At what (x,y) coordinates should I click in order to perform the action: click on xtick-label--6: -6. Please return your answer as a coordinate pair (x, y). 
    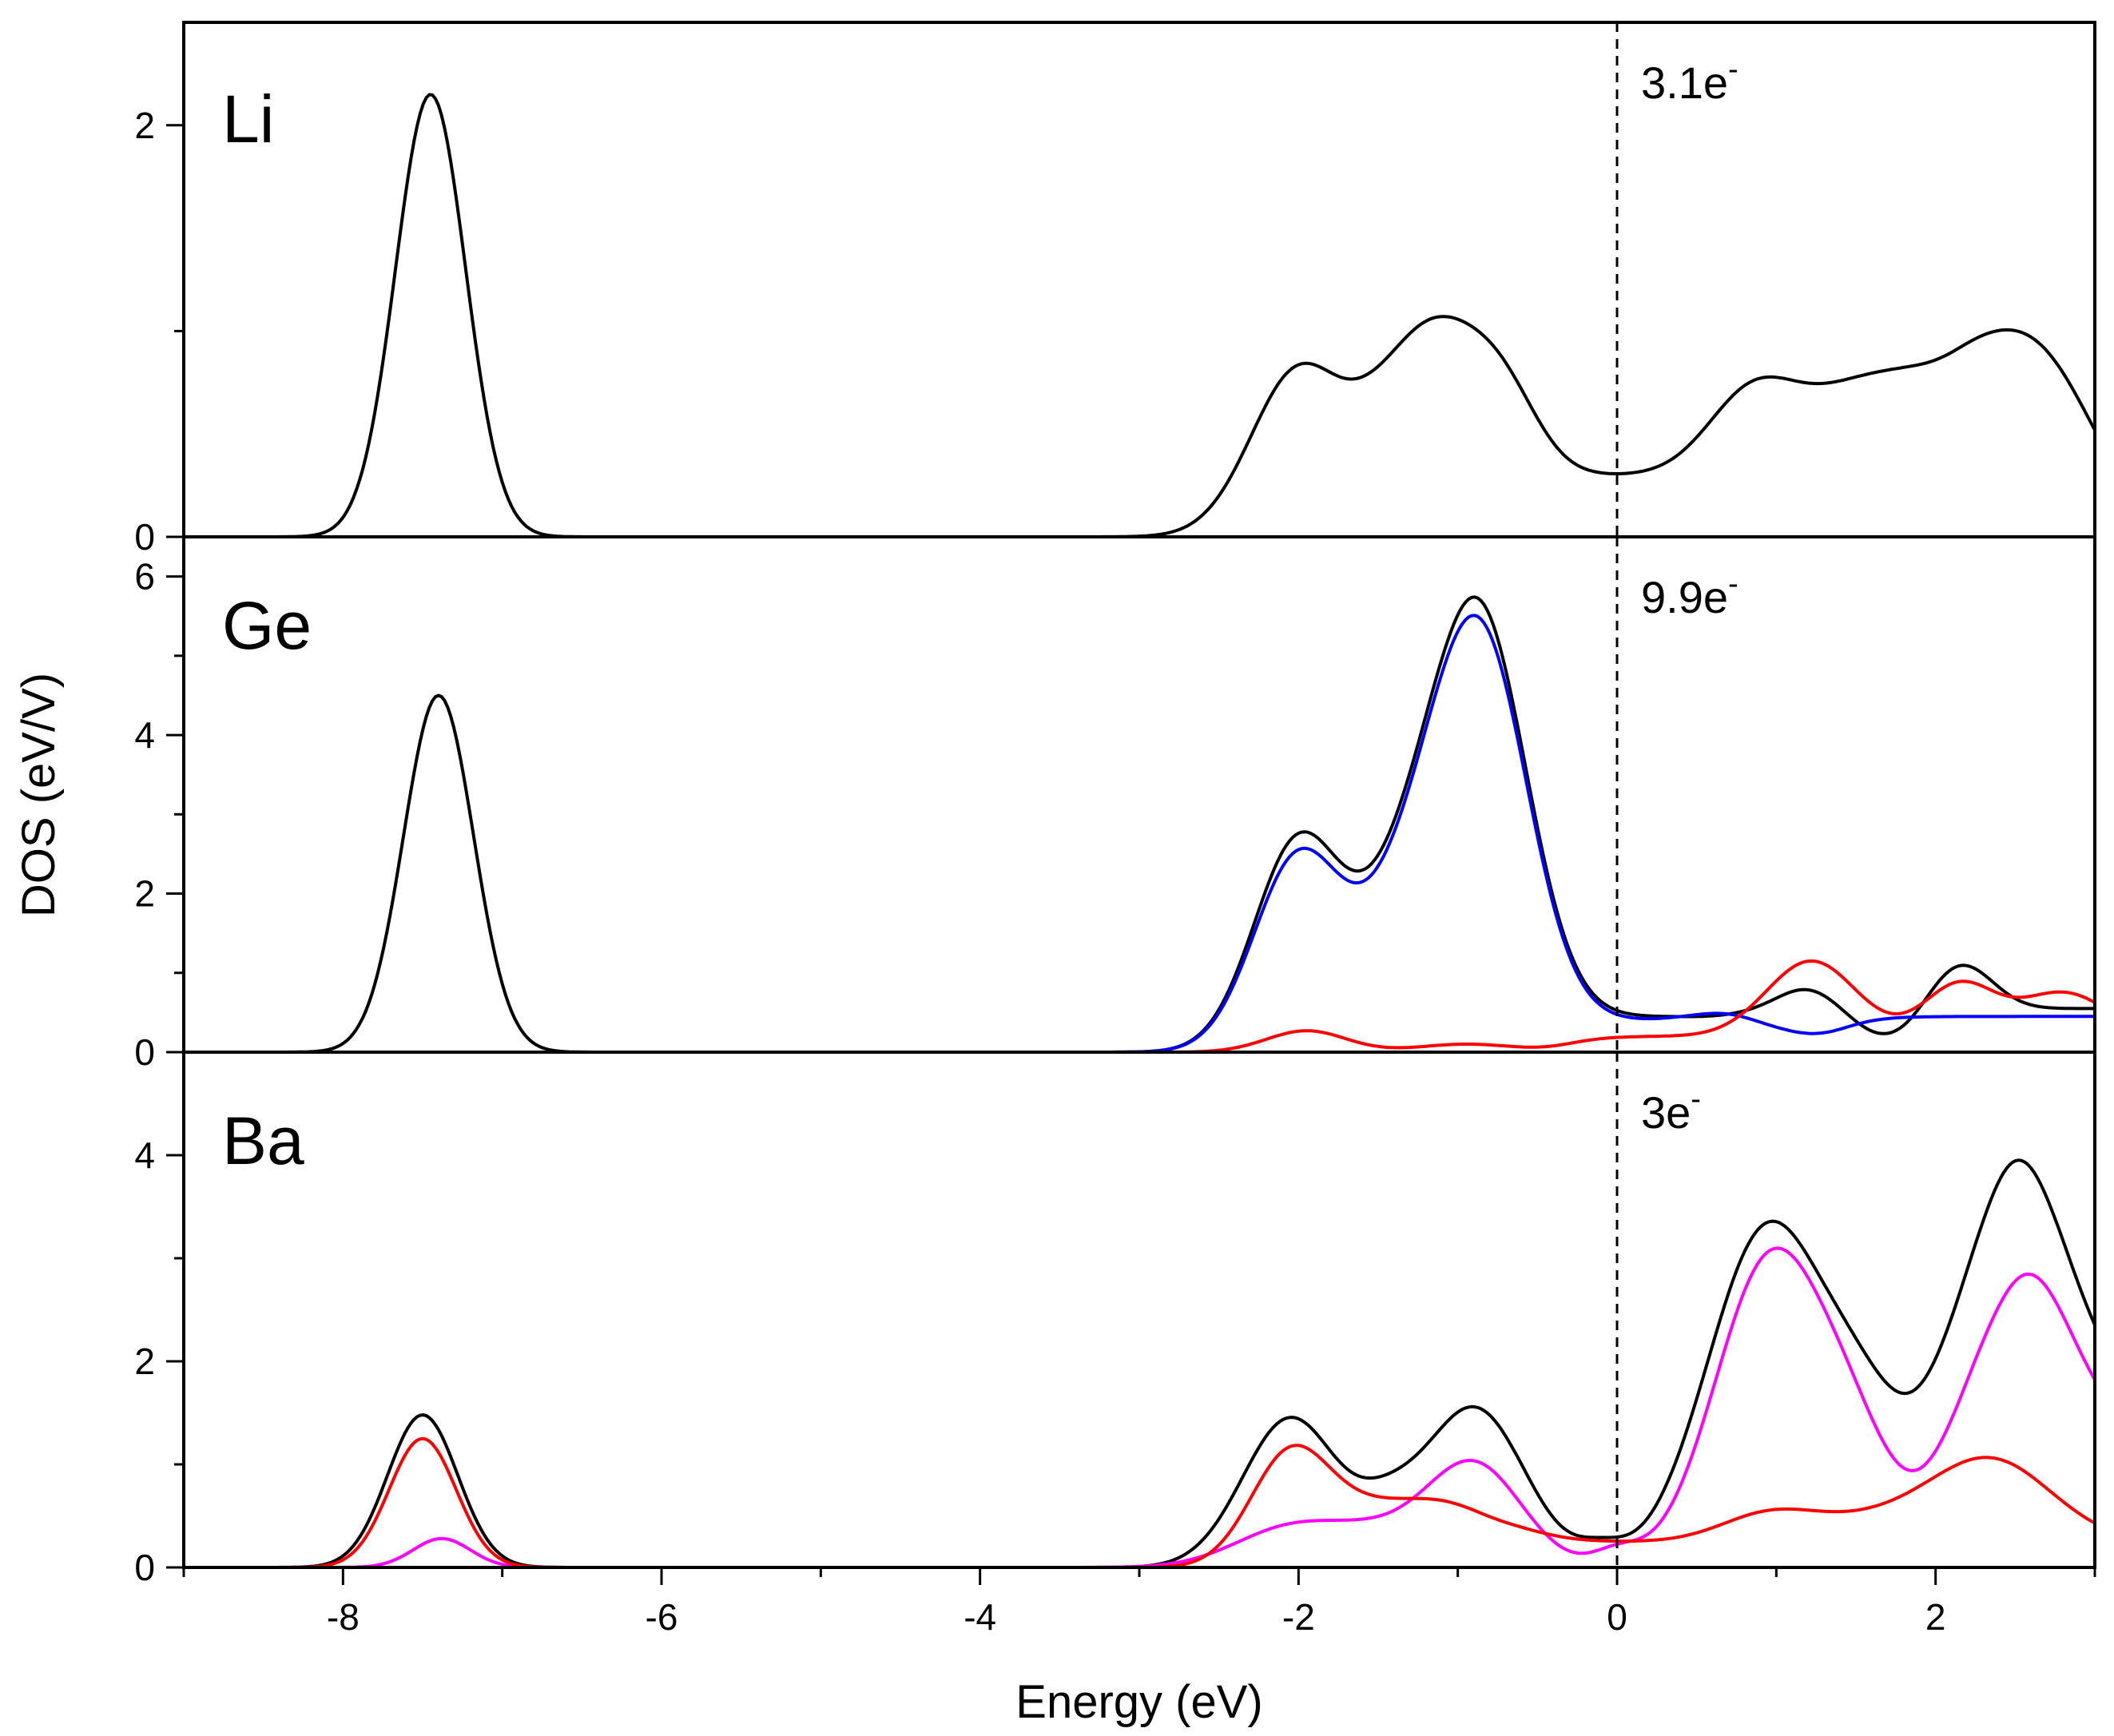
    Looking at the image, I should click on (662, 1617).